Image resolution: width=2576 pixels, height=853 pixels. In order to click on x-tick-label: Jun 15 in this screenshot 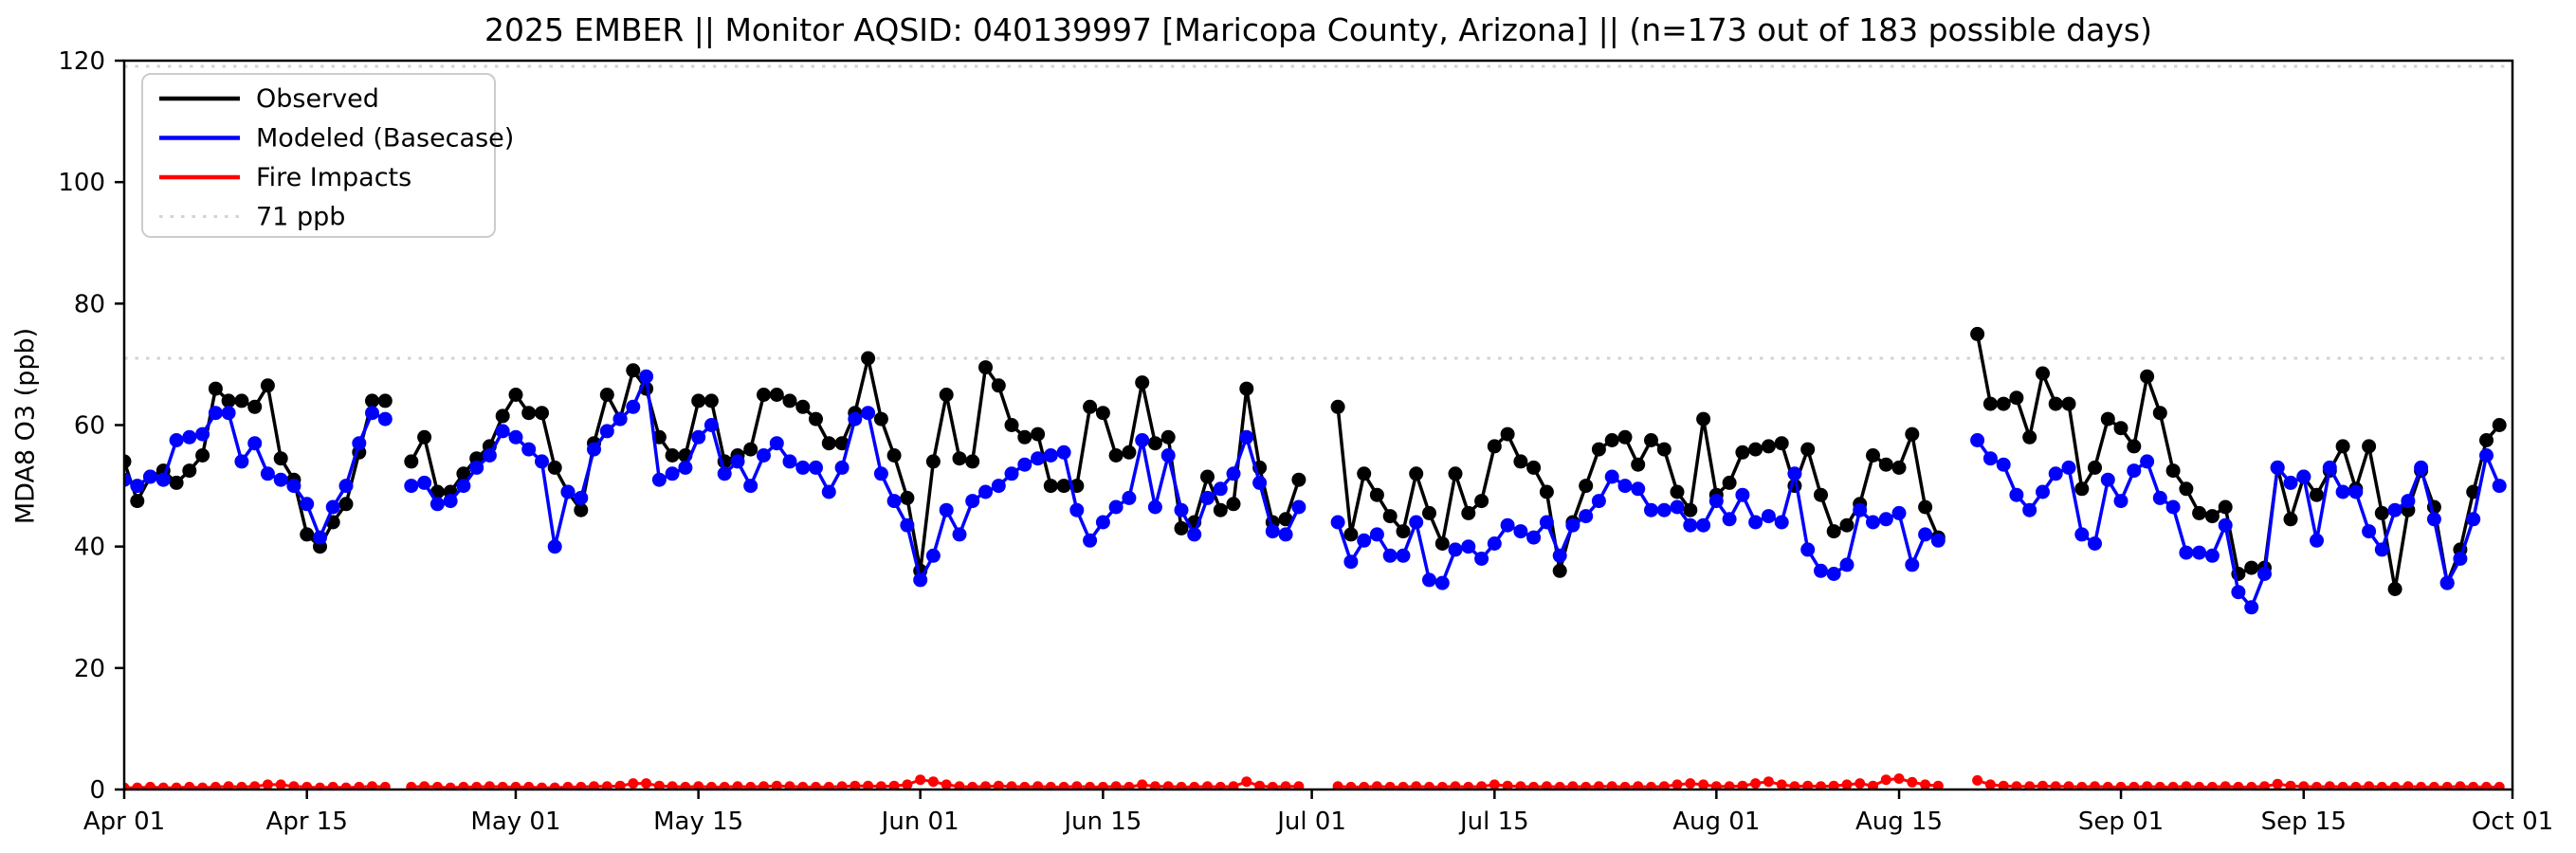, I will do `click(1102, 822)`.